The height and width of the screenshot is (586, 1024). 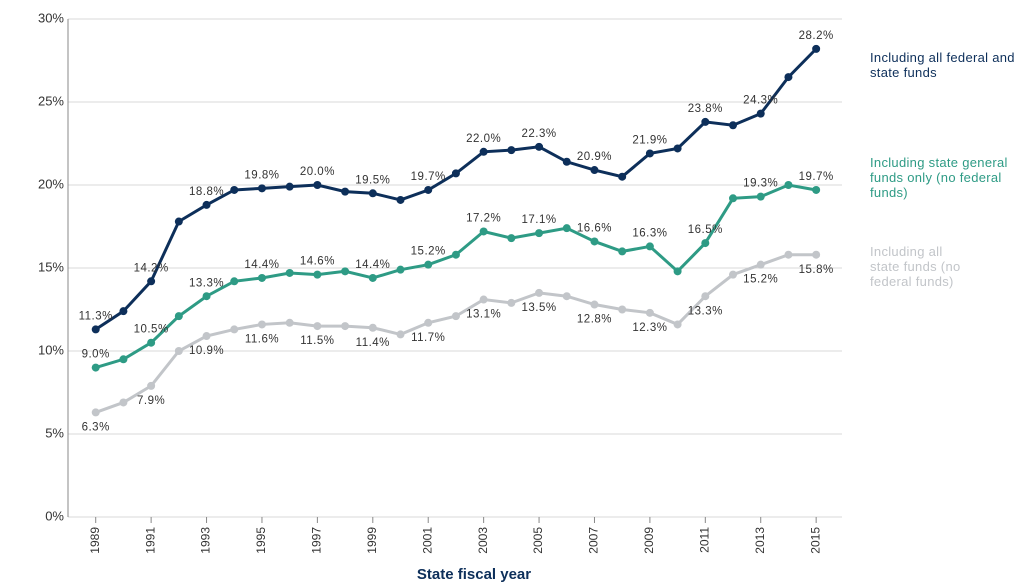 I want to click on y-tick-label: 5%, so click(x=54, y=432).